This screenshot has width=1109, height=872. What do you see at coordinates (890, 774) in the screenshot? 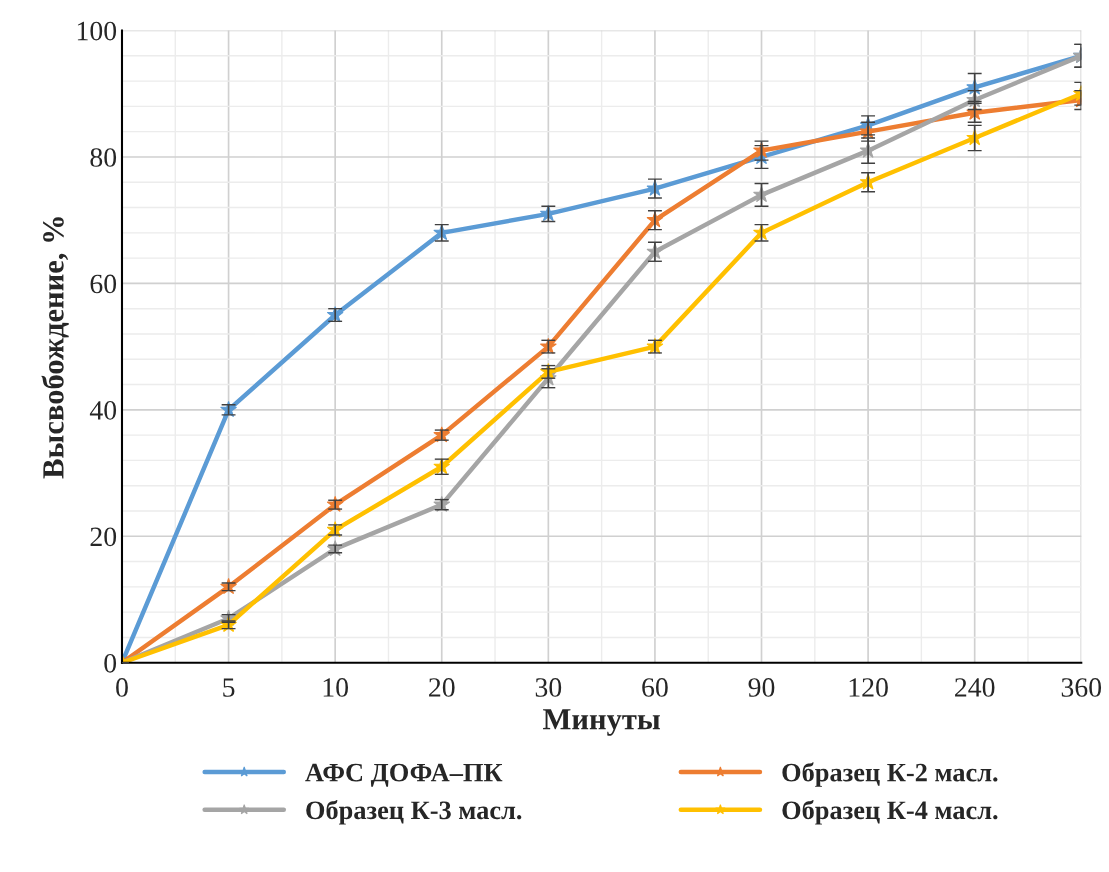
I see `legend-label: Образец К-2 масл.` at bounding box center [890, 774].